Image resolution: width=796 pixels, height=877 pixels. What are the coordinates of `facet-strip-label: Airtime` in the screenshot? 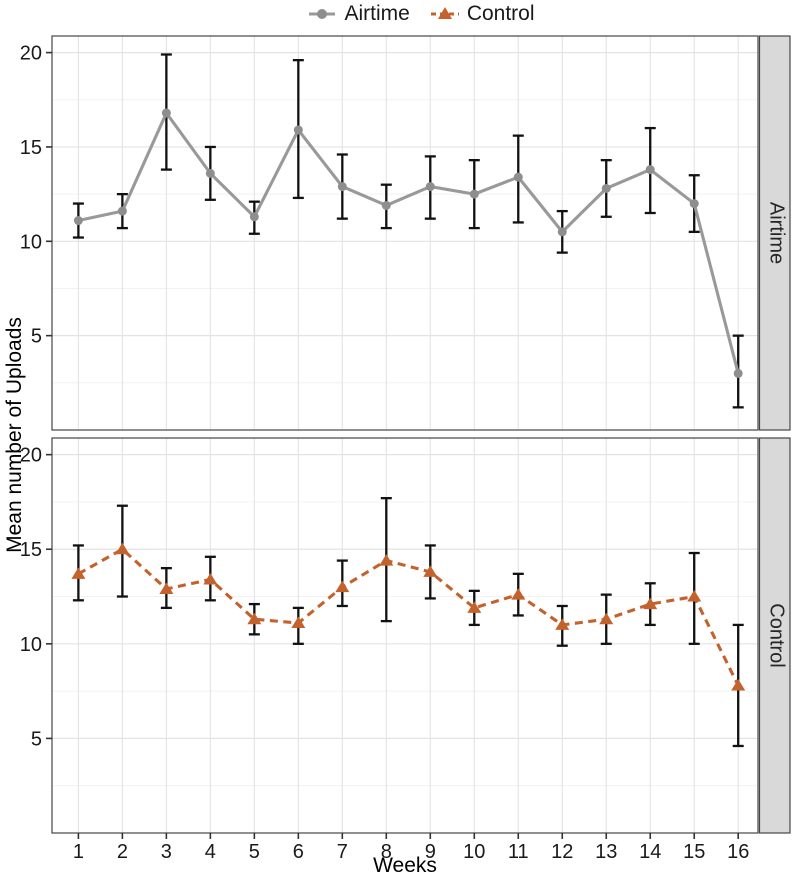 It's located at (776, 233).